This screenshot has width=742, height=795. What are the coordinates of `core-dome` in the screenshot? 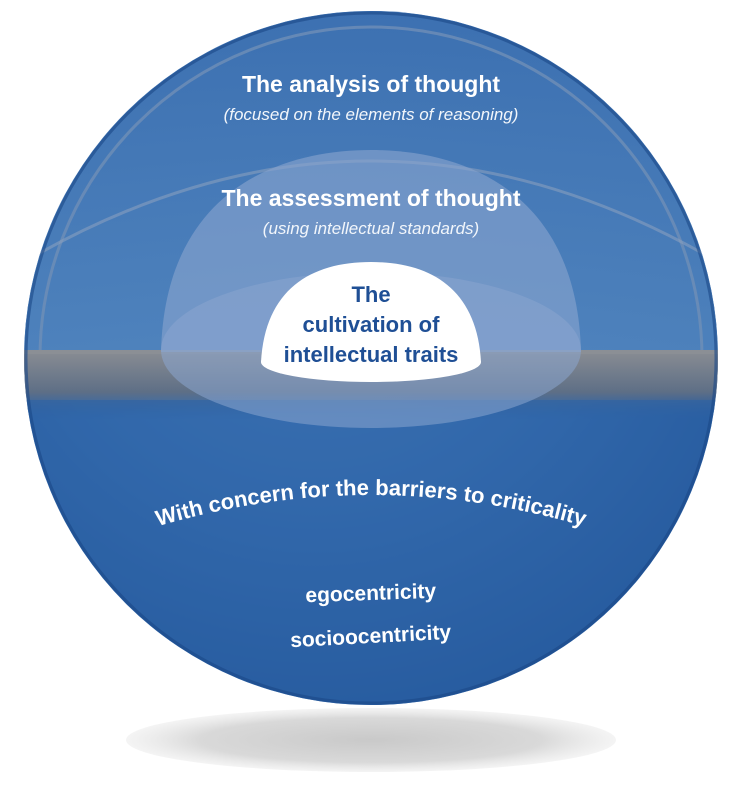 It's located at (371, 312).